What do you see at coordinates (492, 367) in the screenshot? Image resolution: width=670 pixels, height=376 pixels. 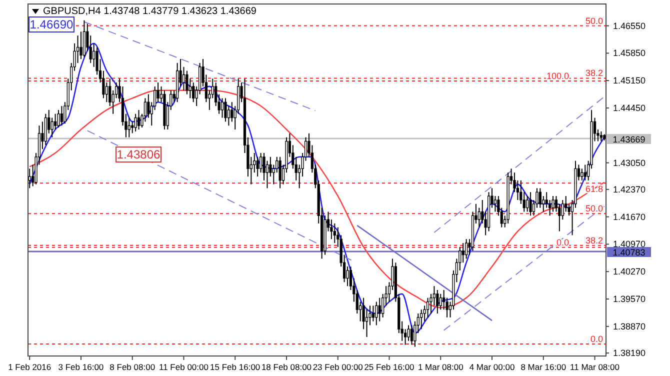 I see `x-tick-label: 4 Mar 00:00` at bounding box center [492, 367].